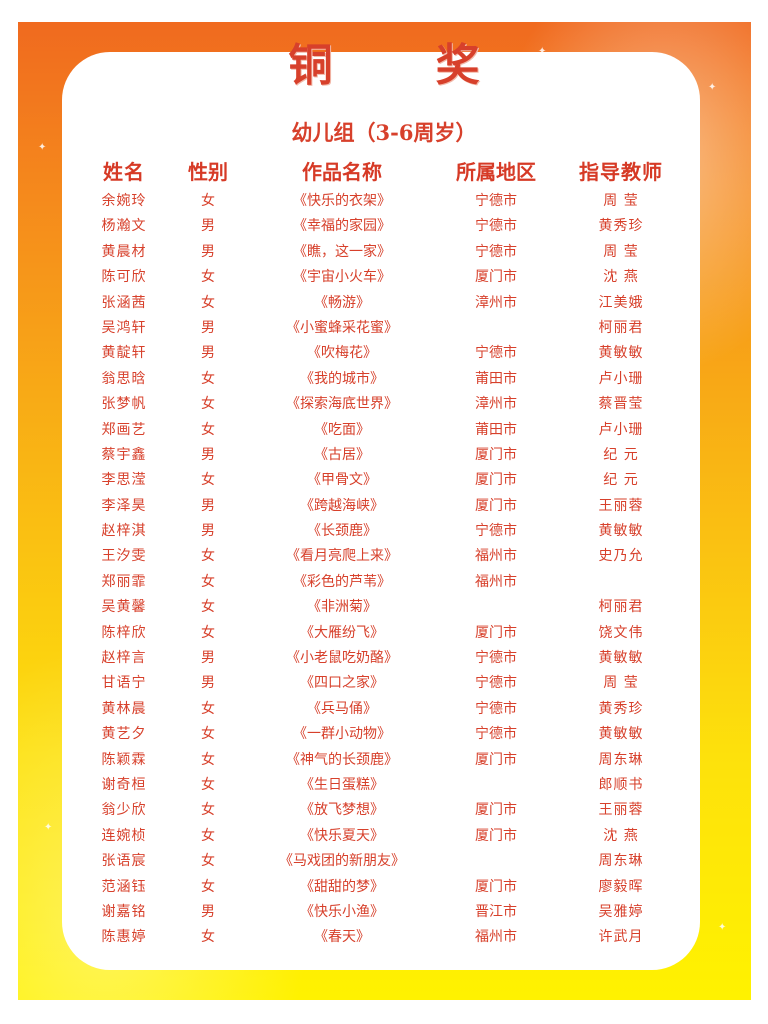  I want to click on cell-region: 晋江市, so click(496, 911).